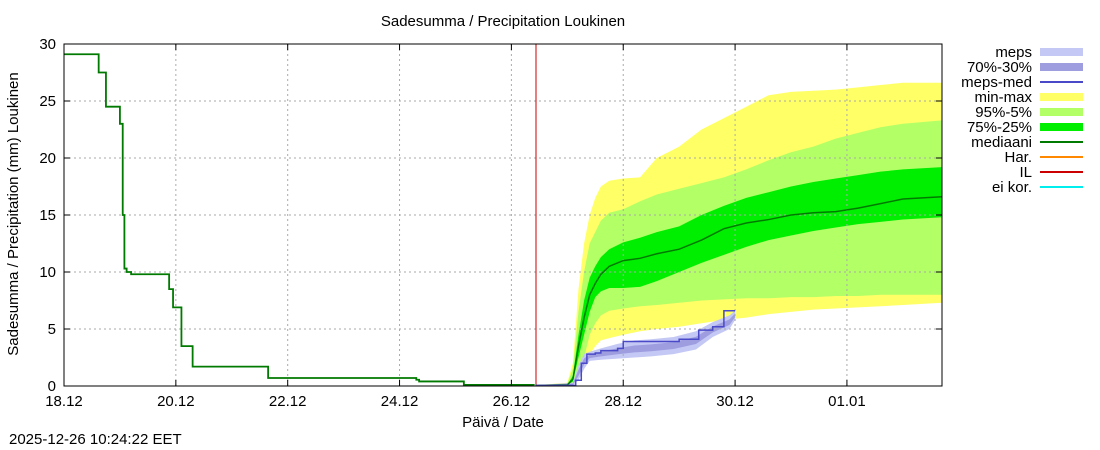 This screenshot has width=1100, height=450. What do you see at coordinates (47, 44) in the screenshot?
I see `y-tick-label: 30` at bounding box center [47, 44].